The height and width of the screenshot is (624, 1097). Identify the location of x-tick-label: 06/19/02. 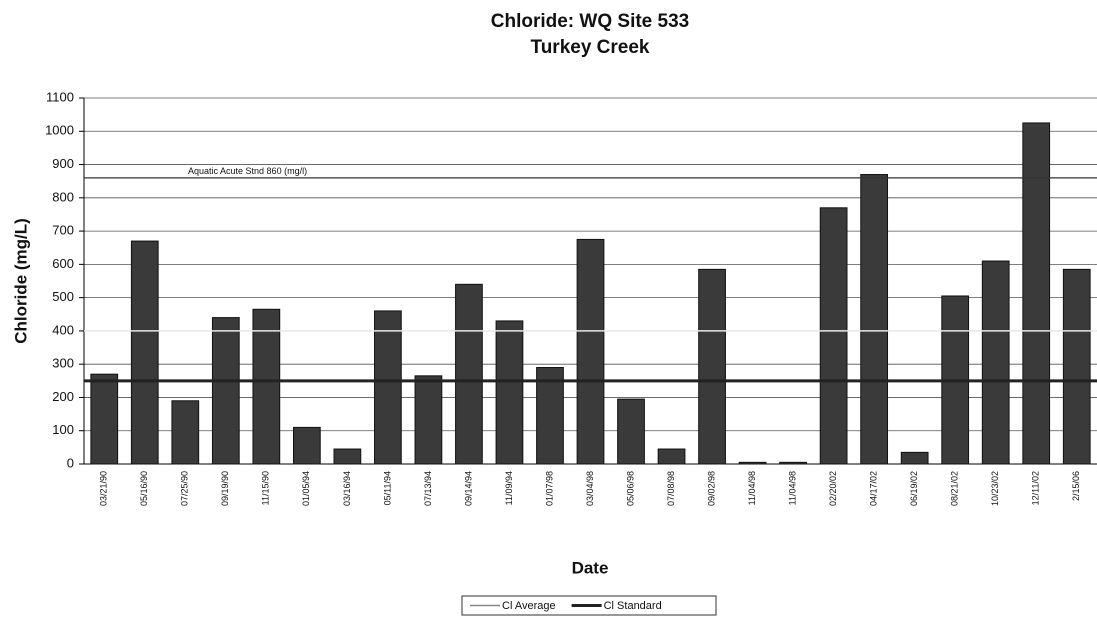
(914, 488).